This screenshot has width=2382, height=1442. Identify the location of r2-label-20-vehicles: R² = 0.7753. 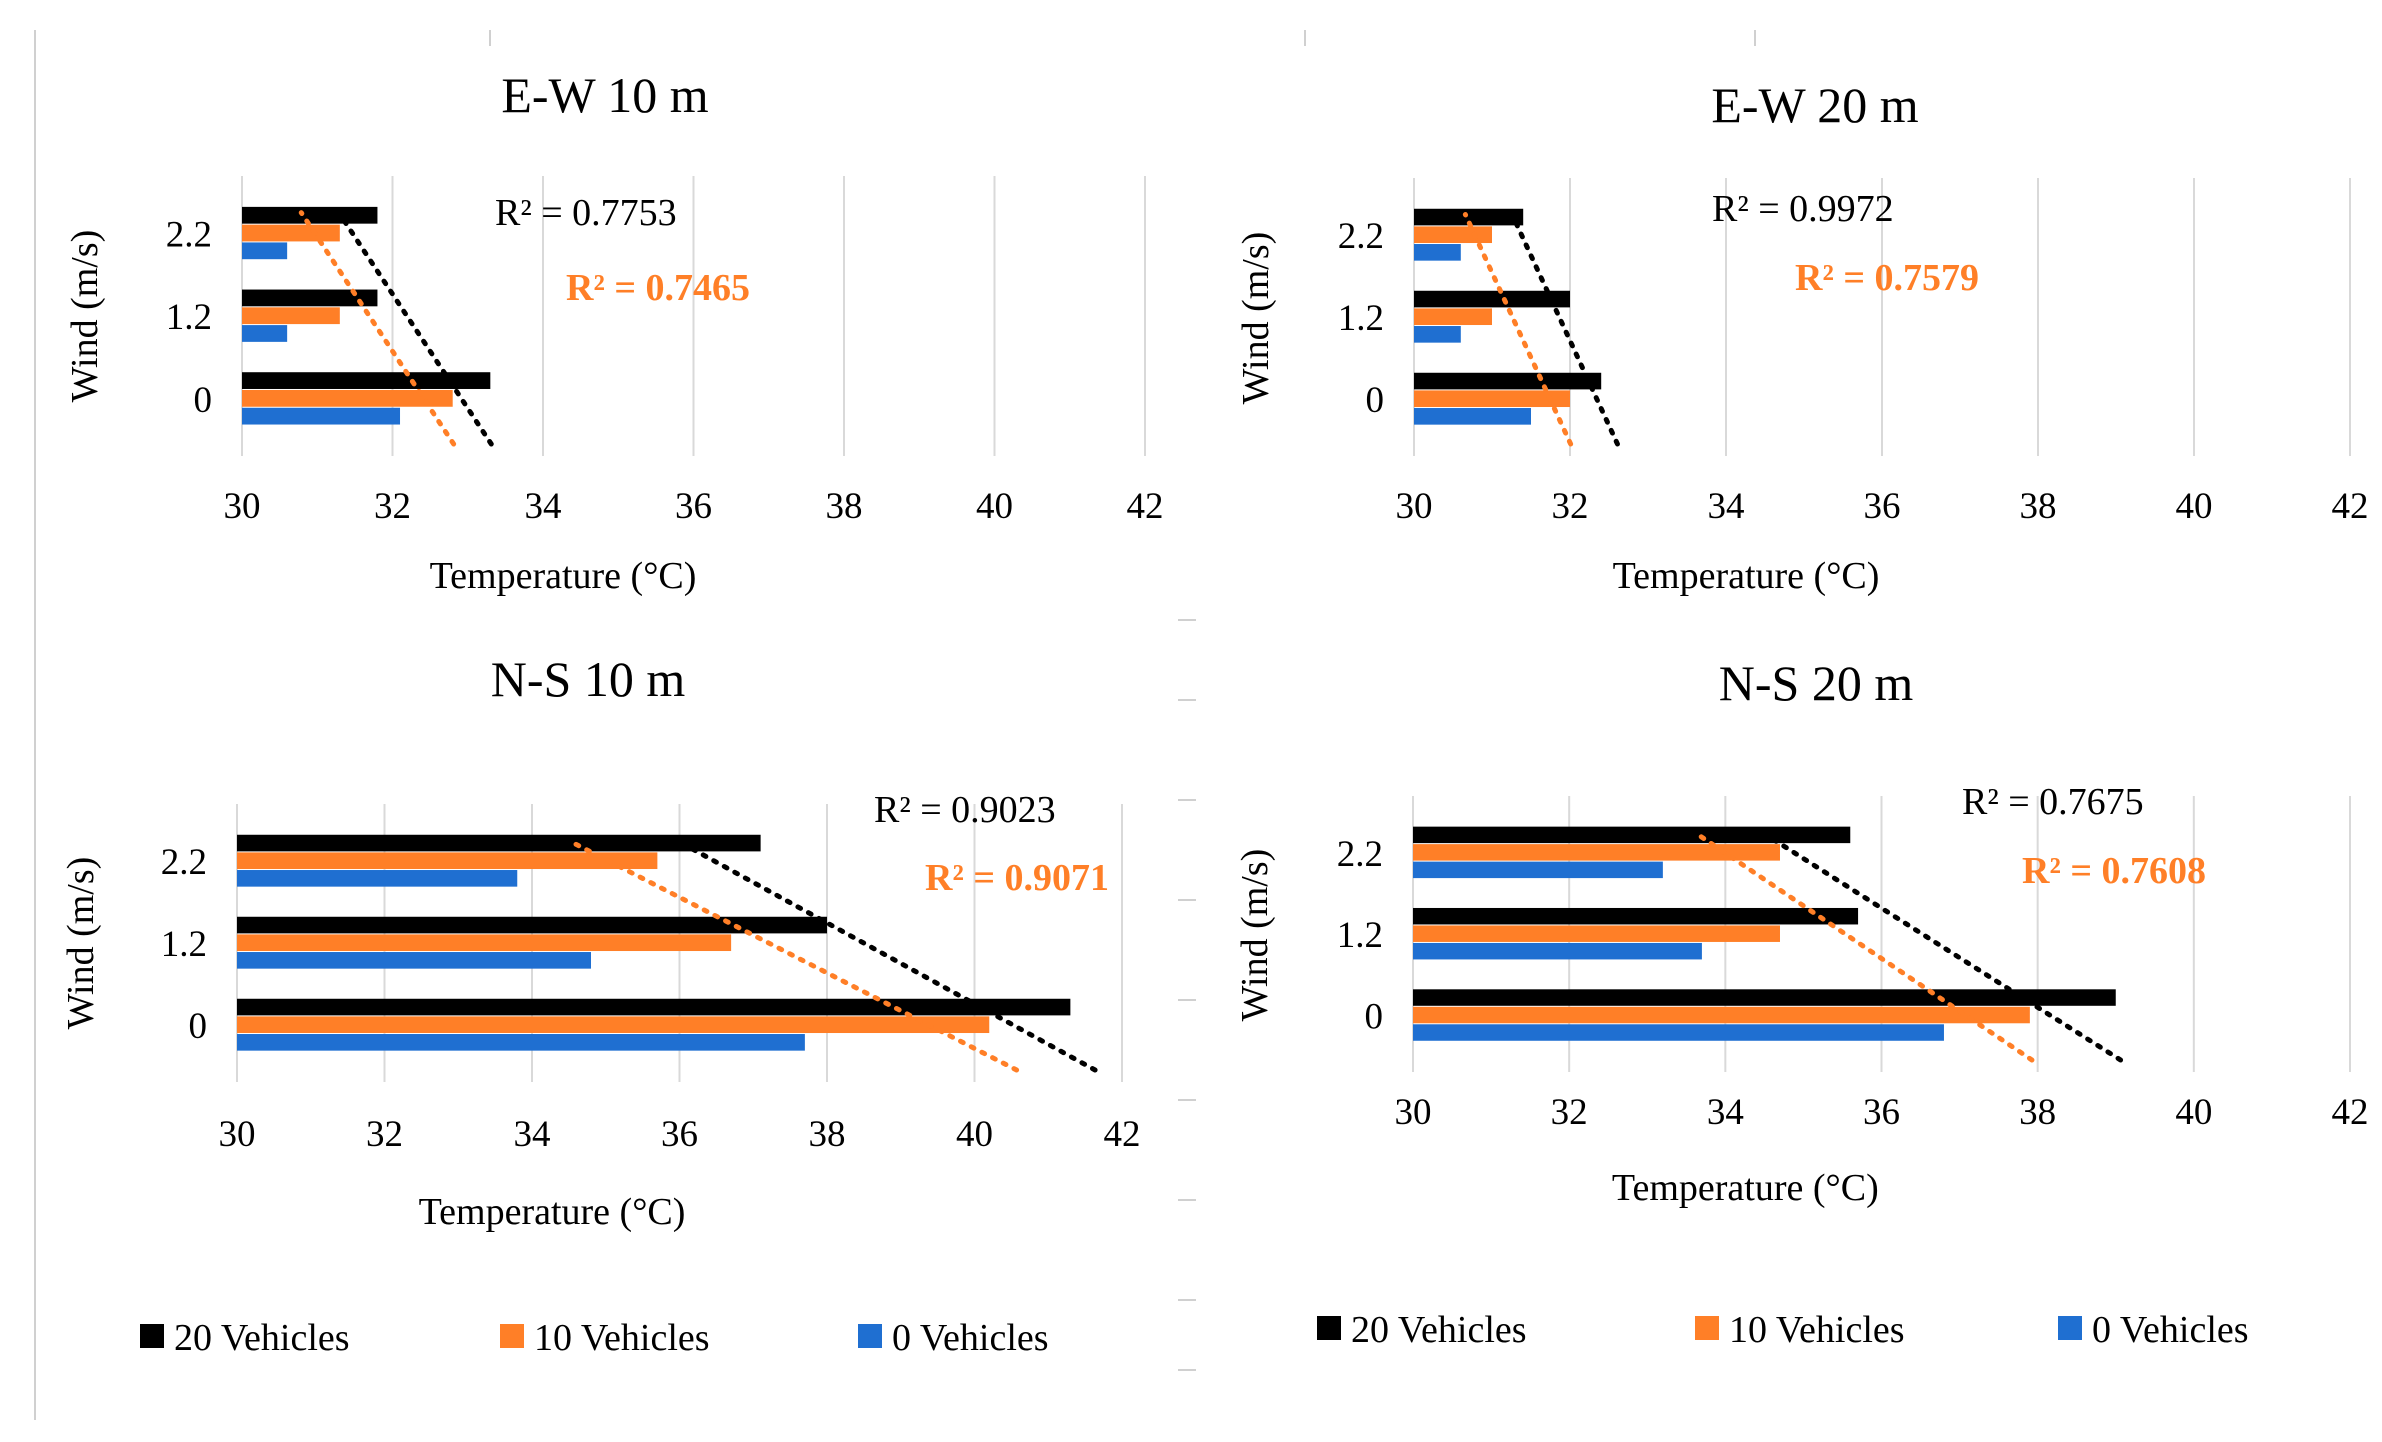
(586, 213).